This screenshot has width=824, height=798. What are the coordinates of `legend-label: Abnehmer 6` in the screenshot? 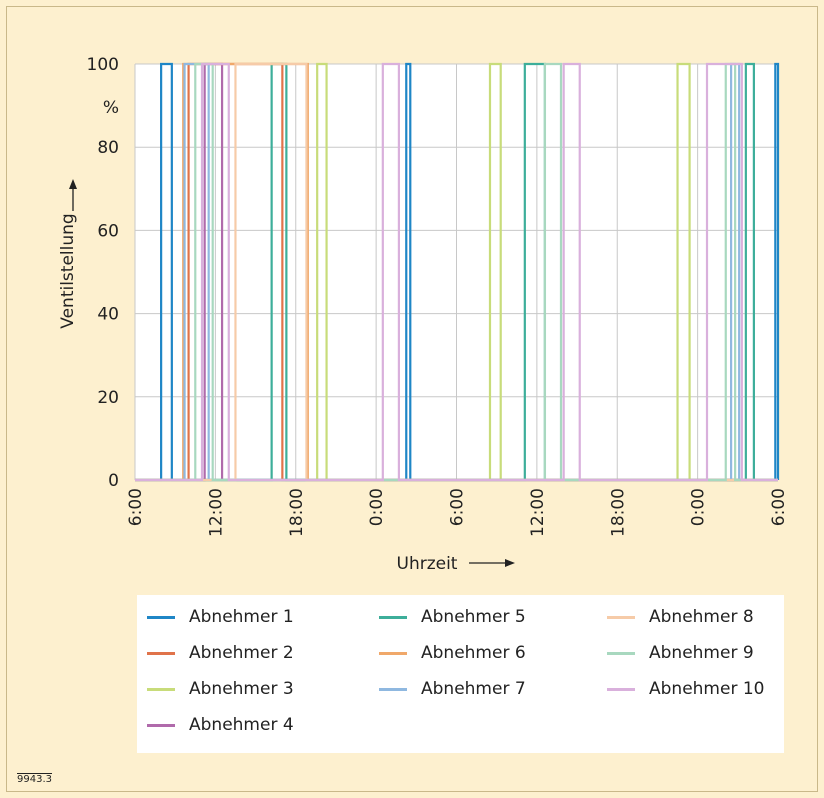 It's located at (473, 653).